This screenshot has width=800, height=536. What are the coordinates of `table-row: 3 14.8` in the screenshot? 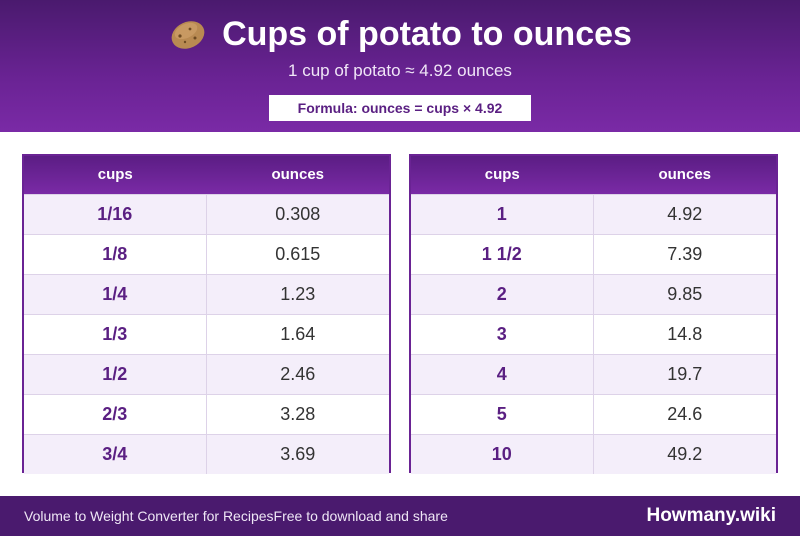 It's located at (593, 334).